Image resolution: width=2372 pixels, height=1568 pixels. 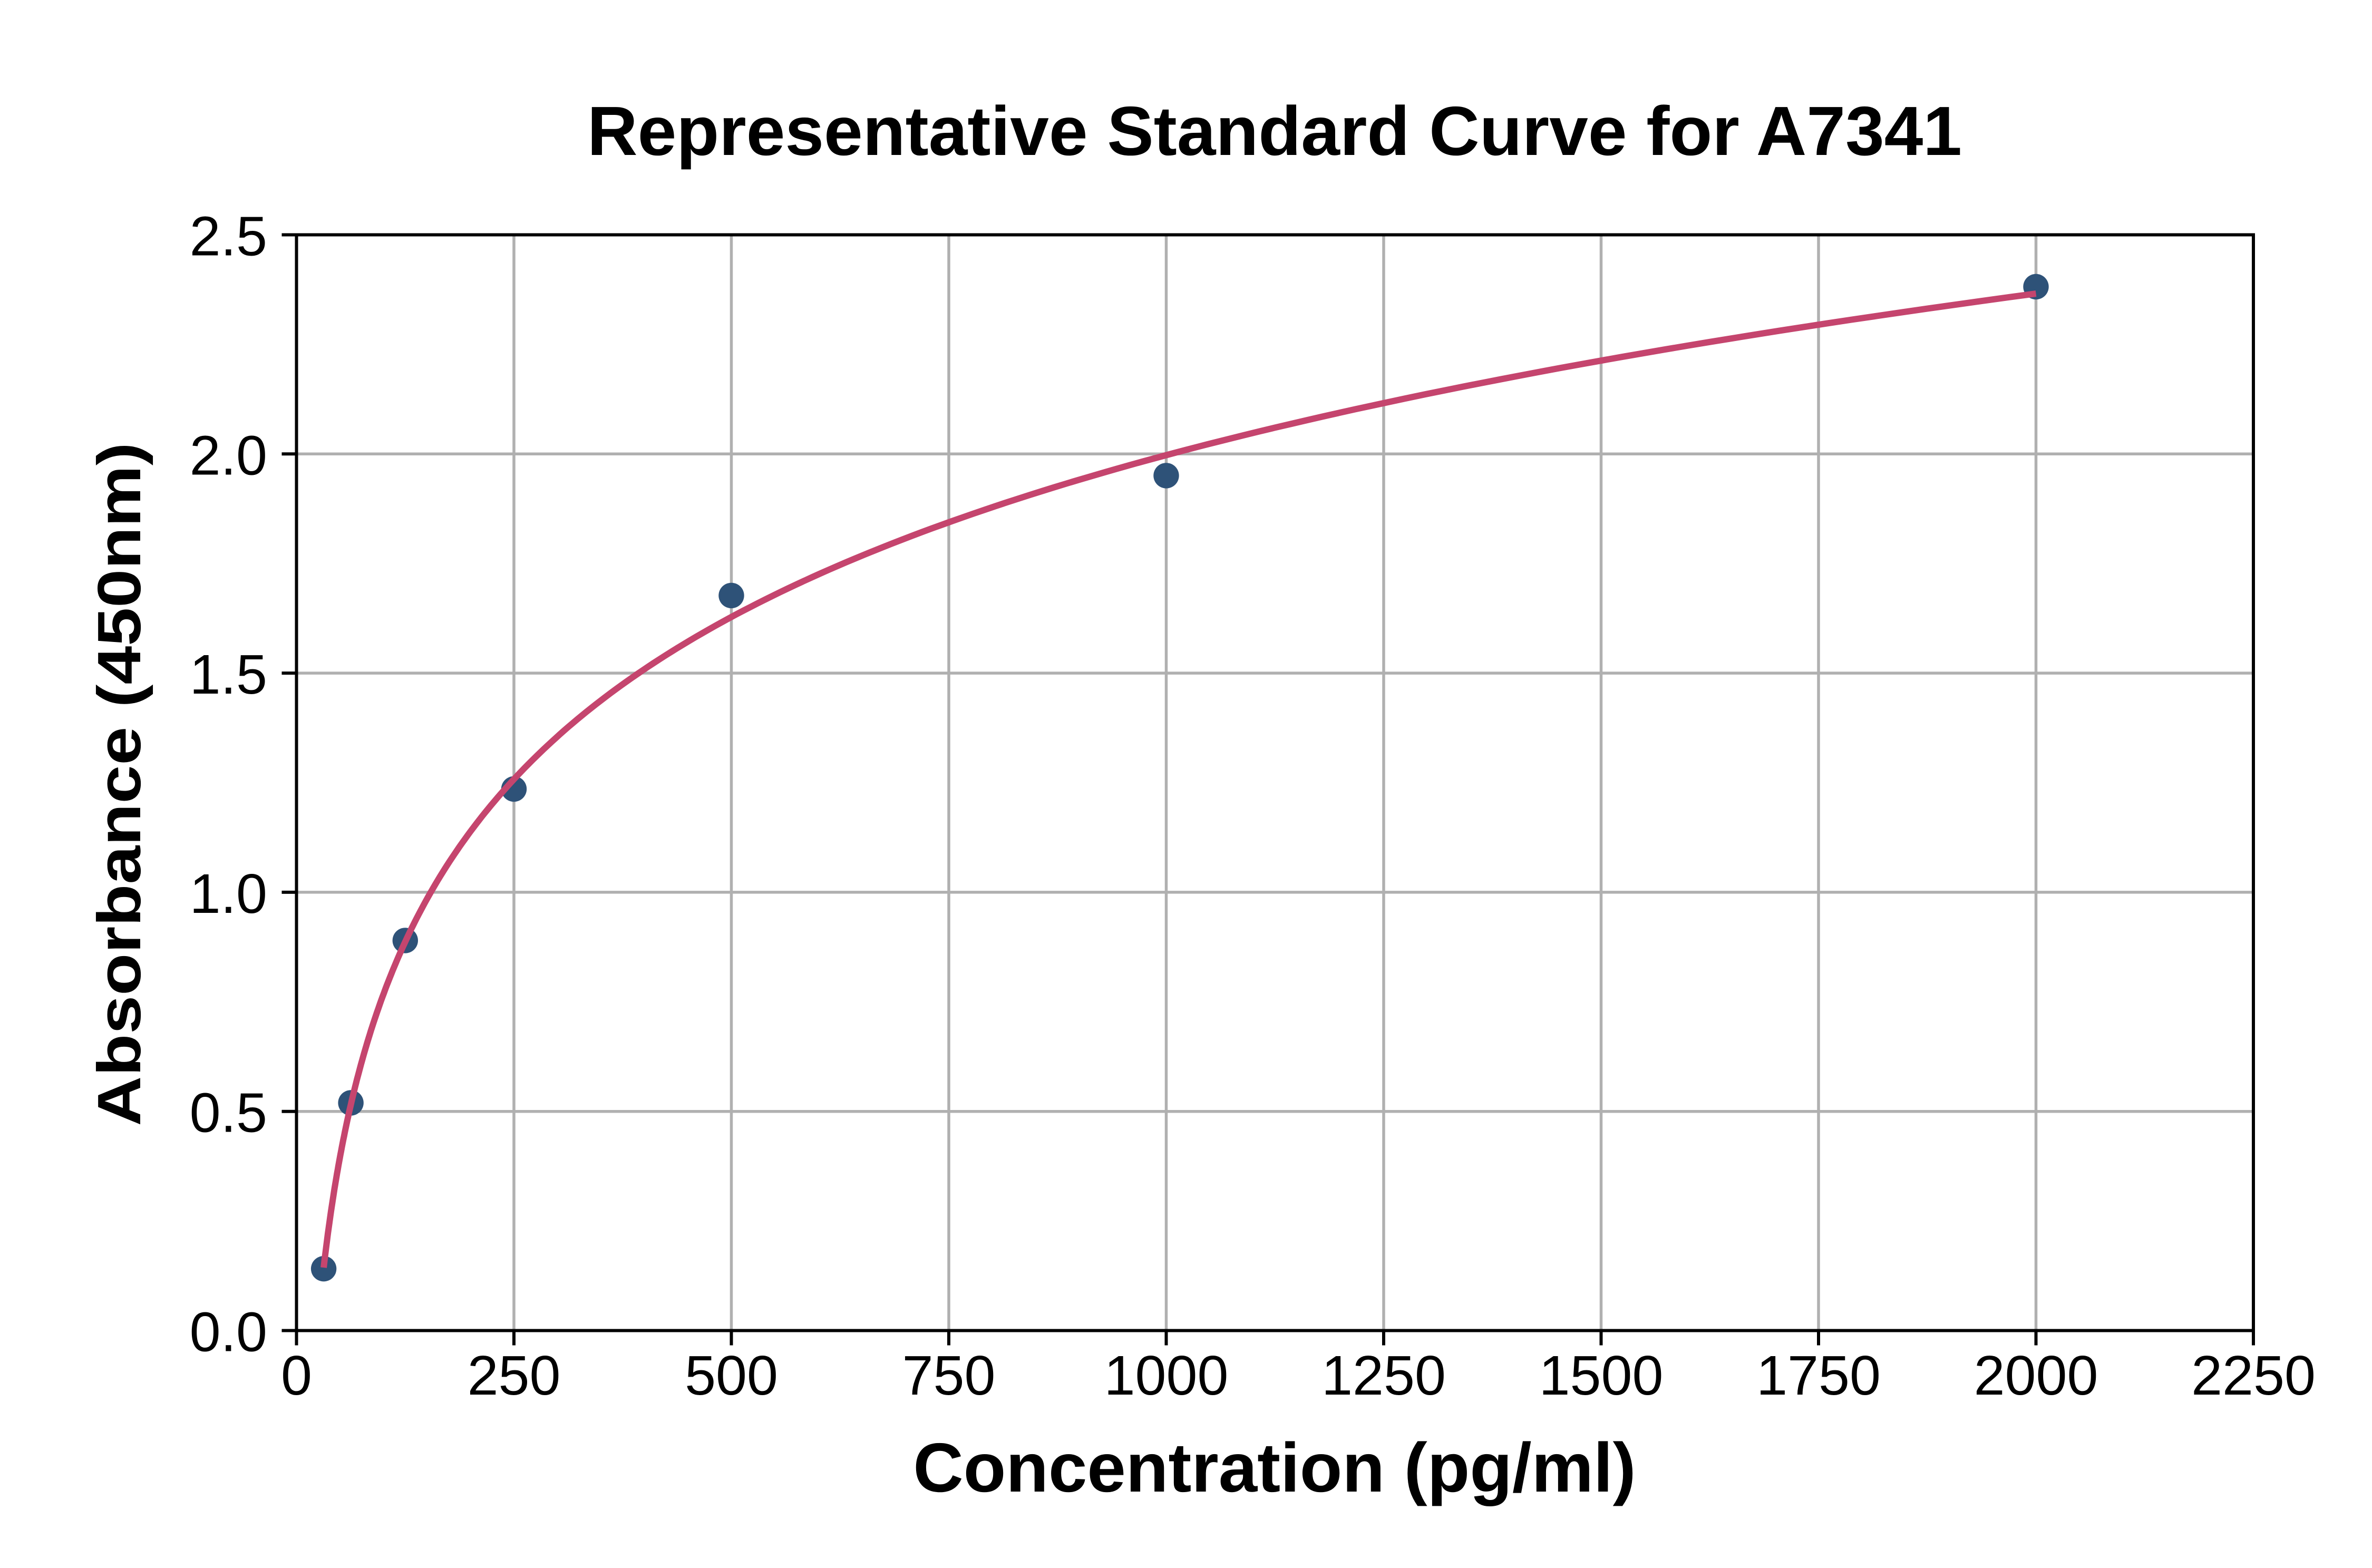 I want to click on svg-text: 1.5, so click(x=228, y=675).